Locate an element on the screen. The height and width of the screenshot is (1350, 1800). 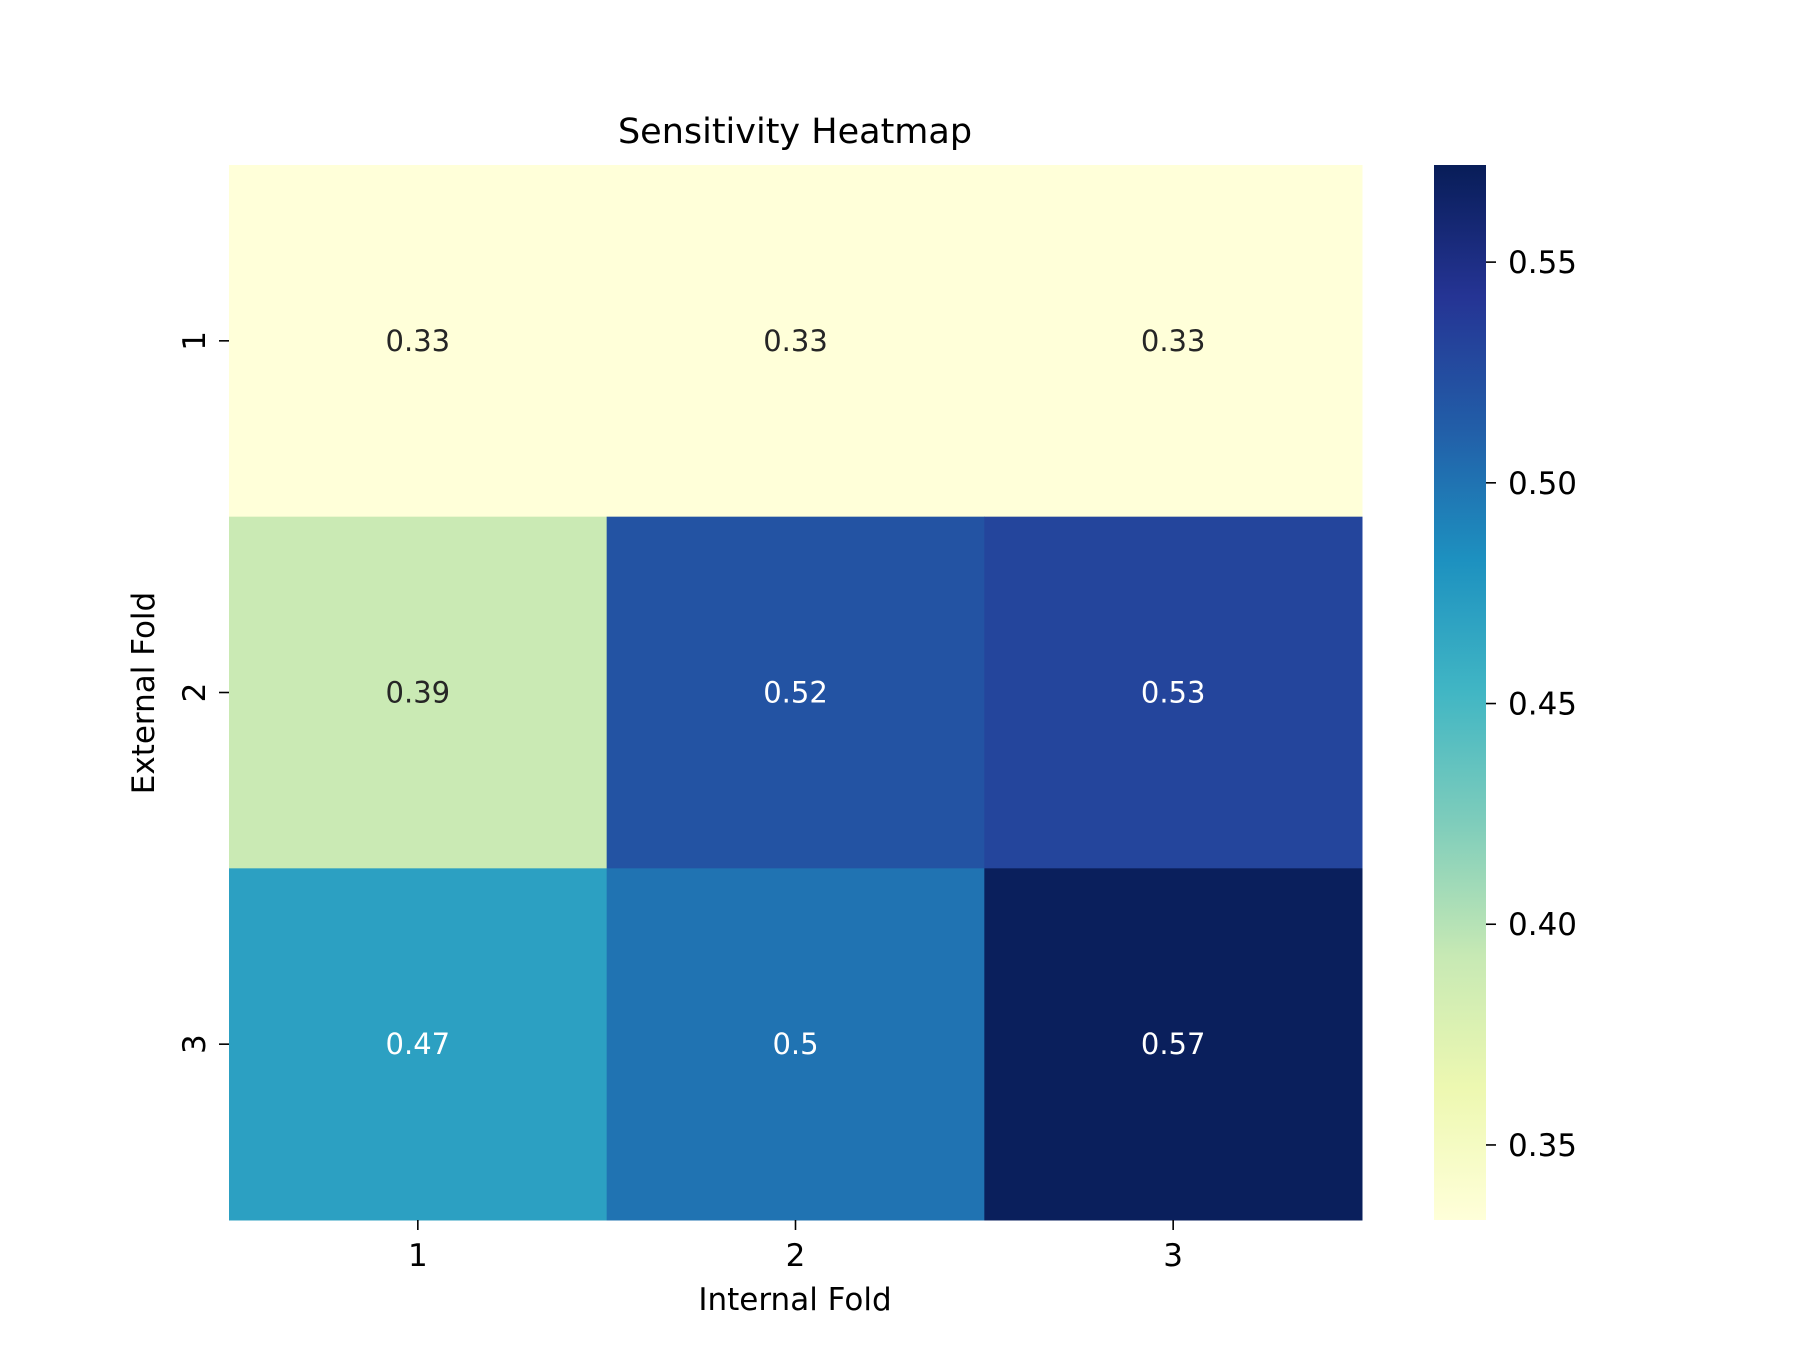
cell-value-label: 0.52 is located at coordinates (795, 693).